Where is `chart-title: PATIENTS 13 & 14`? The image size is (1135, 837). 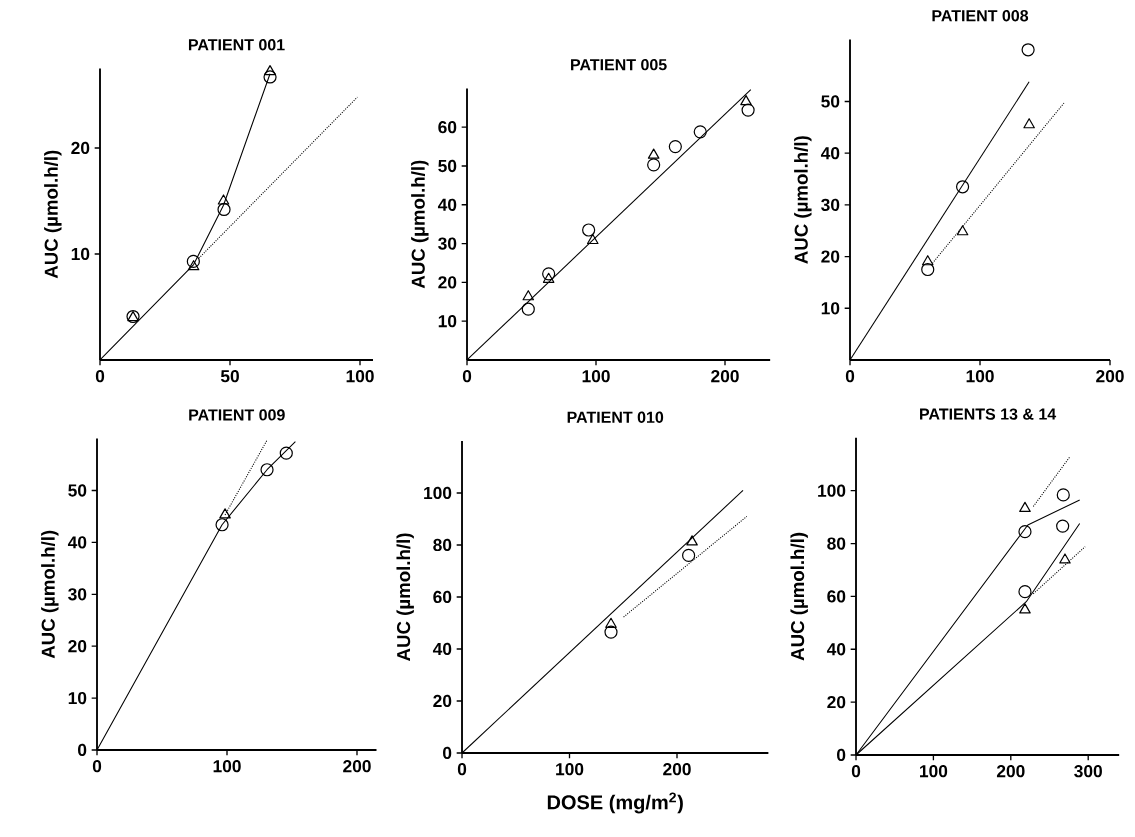 chart-title: PATIENTS 13 & 14 is located at coordinates (988, 414).